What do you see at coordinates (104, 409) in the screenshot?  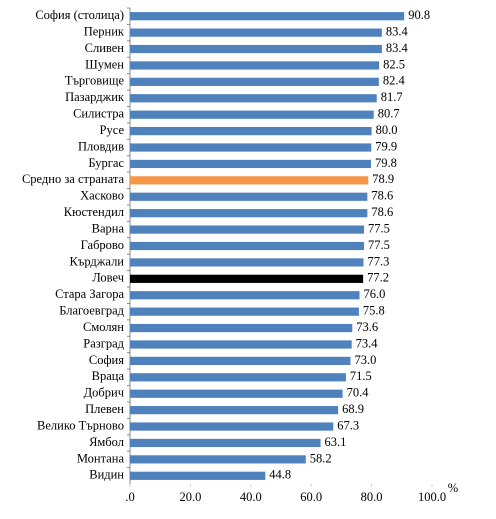 I see `y-tick-label: Плевен` at bounding box center [104, 409].